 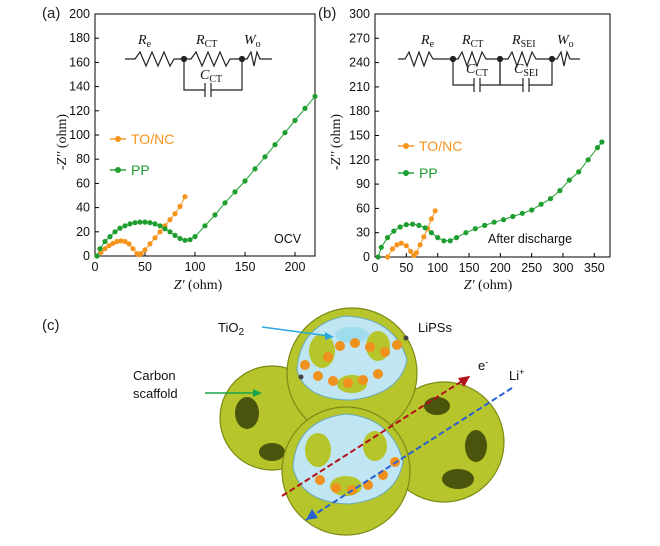 What do you see at coordinates (198, 263) in the screenshot?
I see `panel-a-x-ticks: 0 50 100 150 200` at bounding box center [198, 263].